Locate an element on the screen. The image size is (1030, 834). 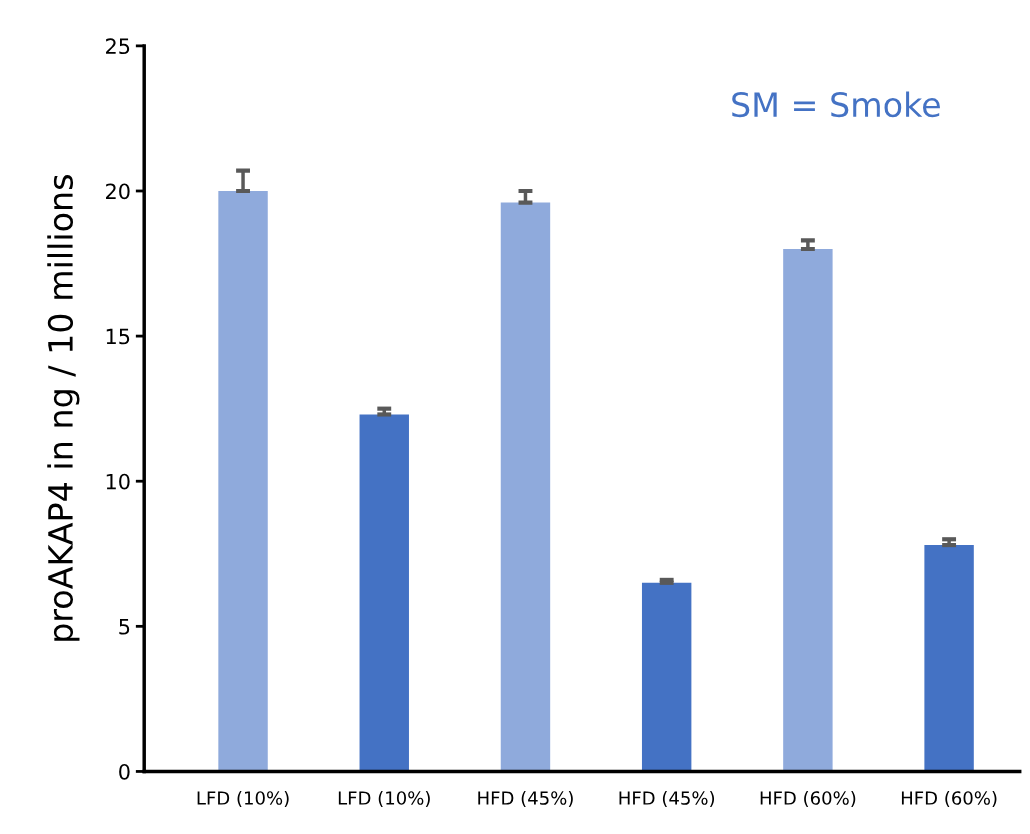
y-axis-title: proAKAP4 in ng / 10 millions is located at coordinates (63, 408).